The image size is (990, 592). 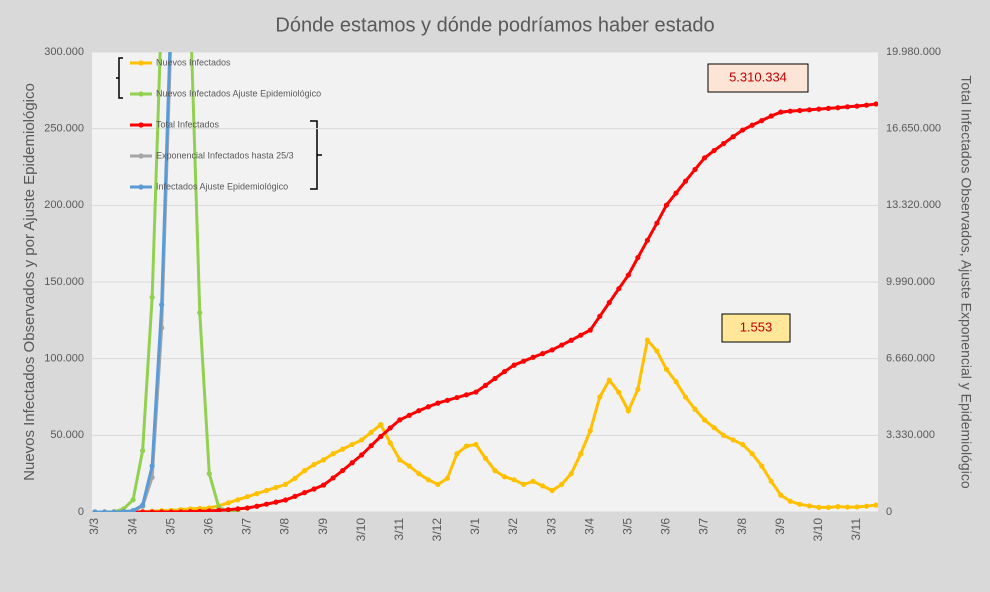 What do you see at coordinates (64, 282) in the screenshot?
I see `y-tick-label: 150.000` at bounding box center [64, 282].